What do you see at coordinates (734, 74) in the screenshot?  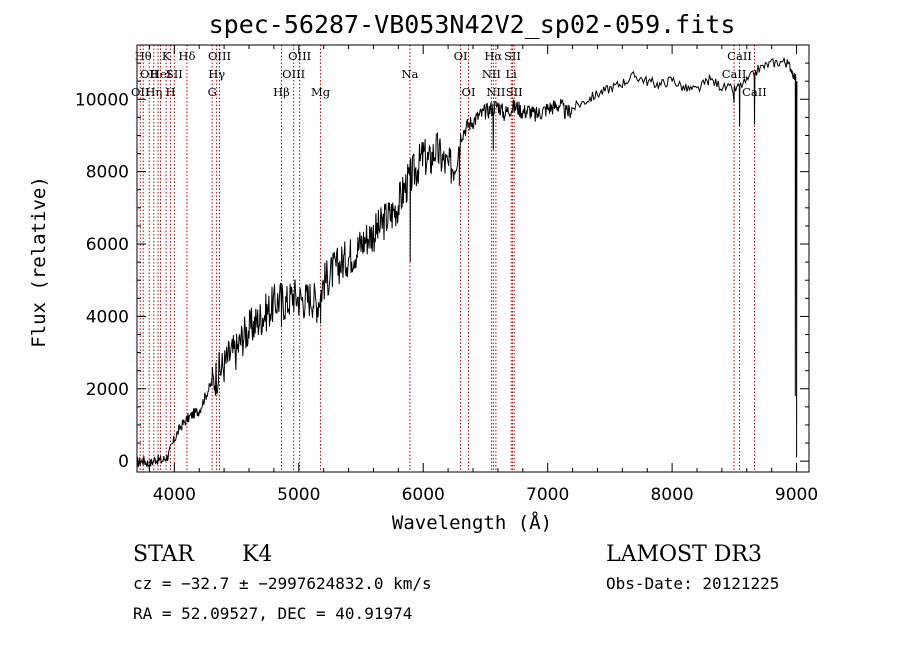 I see `line-label-8498: CaII` at bounding box center [734, 74].